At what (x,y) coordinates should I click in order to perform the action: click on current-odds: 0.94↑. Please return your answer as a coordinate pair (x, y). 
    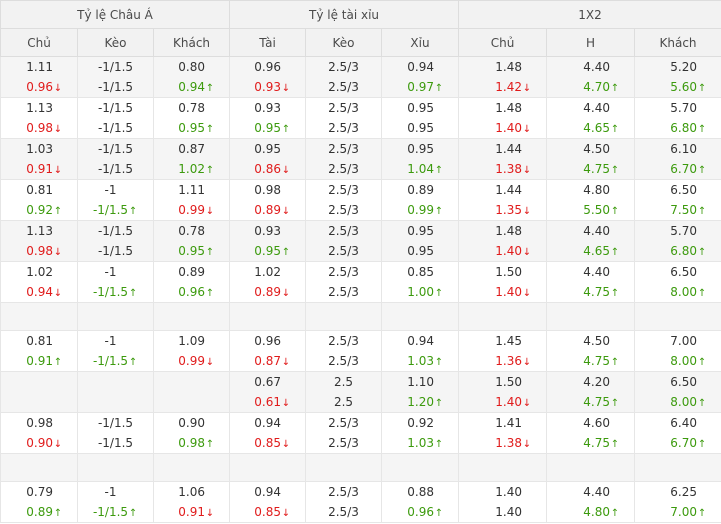
    Looking at the image, I should click on (184, 87).